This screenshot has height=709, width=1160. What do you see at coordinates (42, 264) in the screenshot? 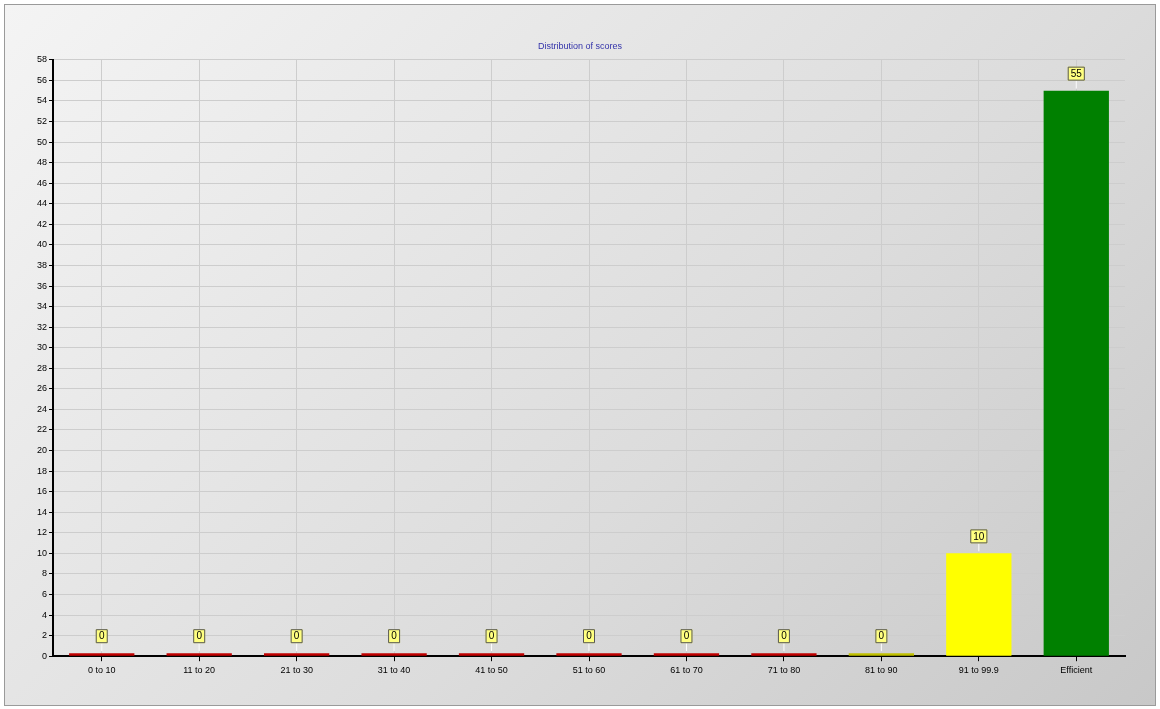
I see `y-tick-label: 38` at bounding box center [42, 264].